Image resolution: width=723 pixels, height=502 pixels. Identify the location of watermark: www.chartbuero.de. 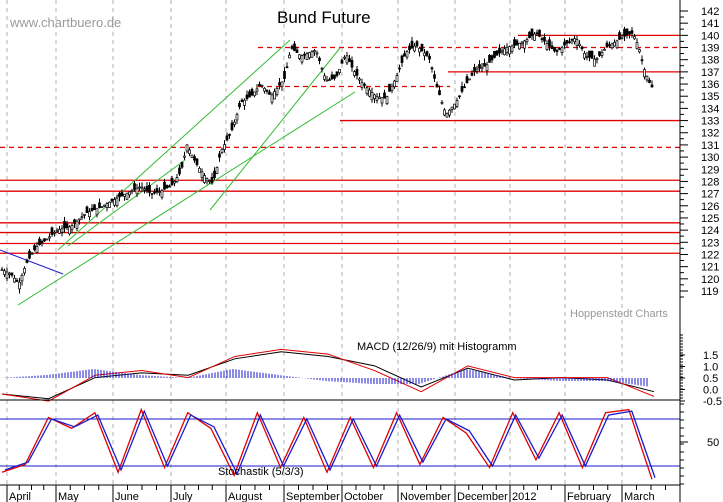
(65, 22).